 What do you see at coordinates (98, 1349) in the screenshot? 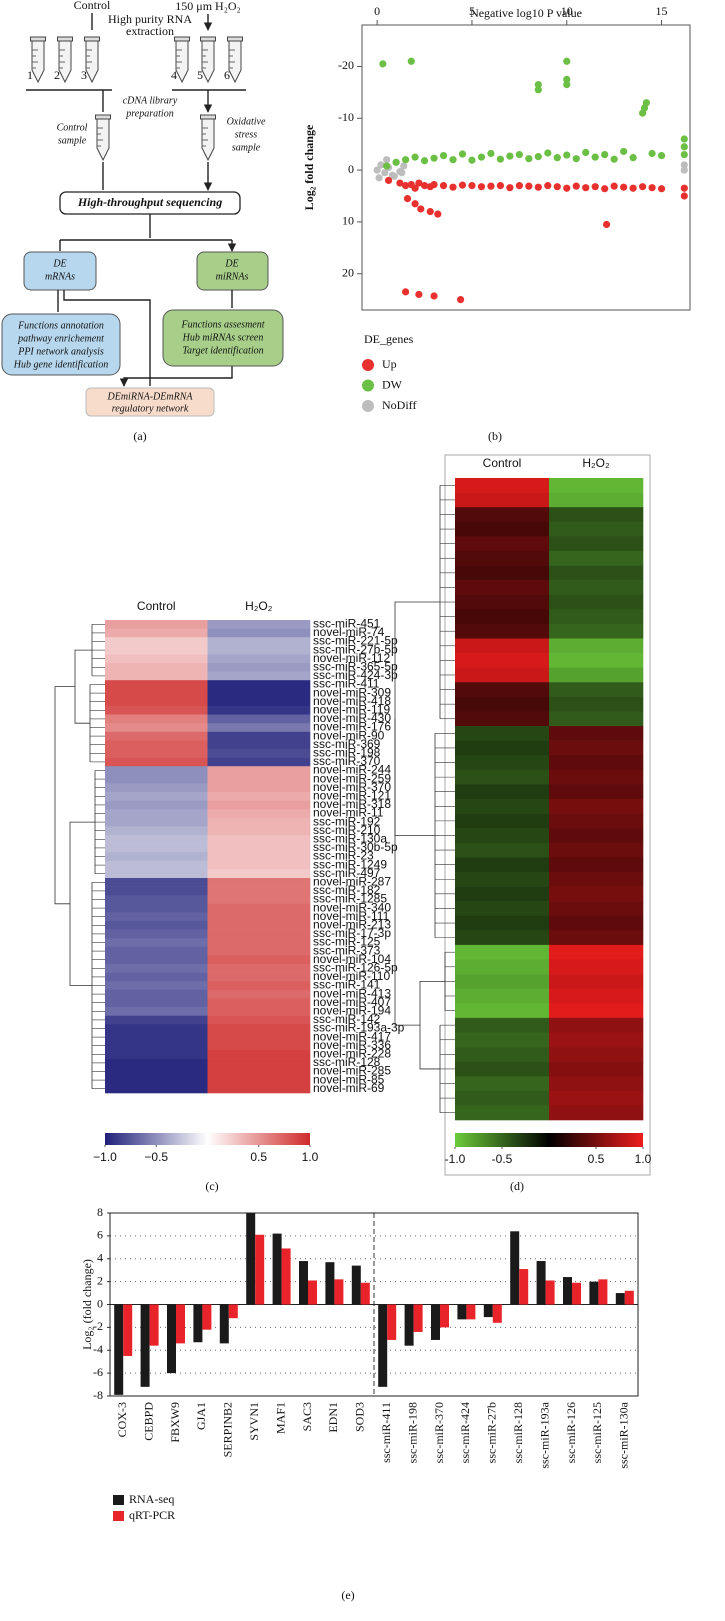
I see `y-tick-label: -4` at bounding box center [98, 1349].